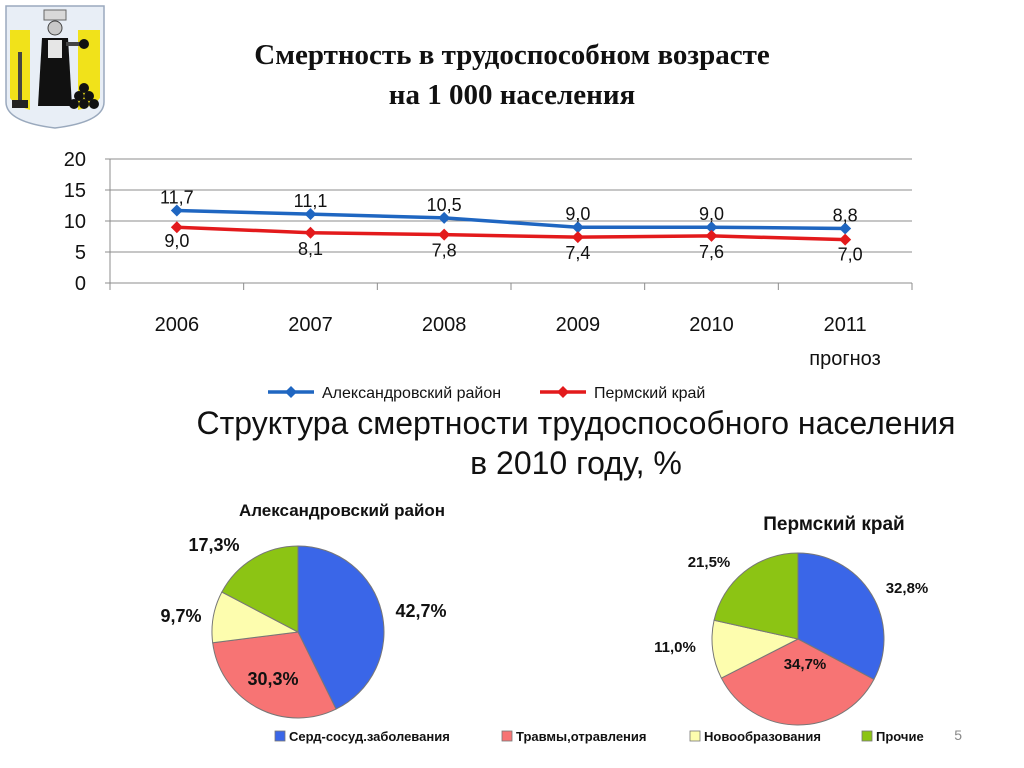 Image resolution: width=1024 pixels, height=768 pixels. I want to click on pie-legend-label: Травмы,отравления, so click(581, 736).